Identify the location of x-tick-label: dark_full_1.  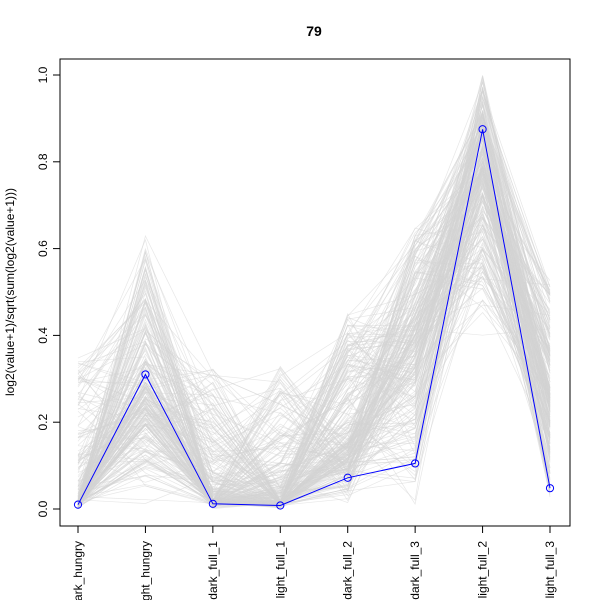
(213, 570).